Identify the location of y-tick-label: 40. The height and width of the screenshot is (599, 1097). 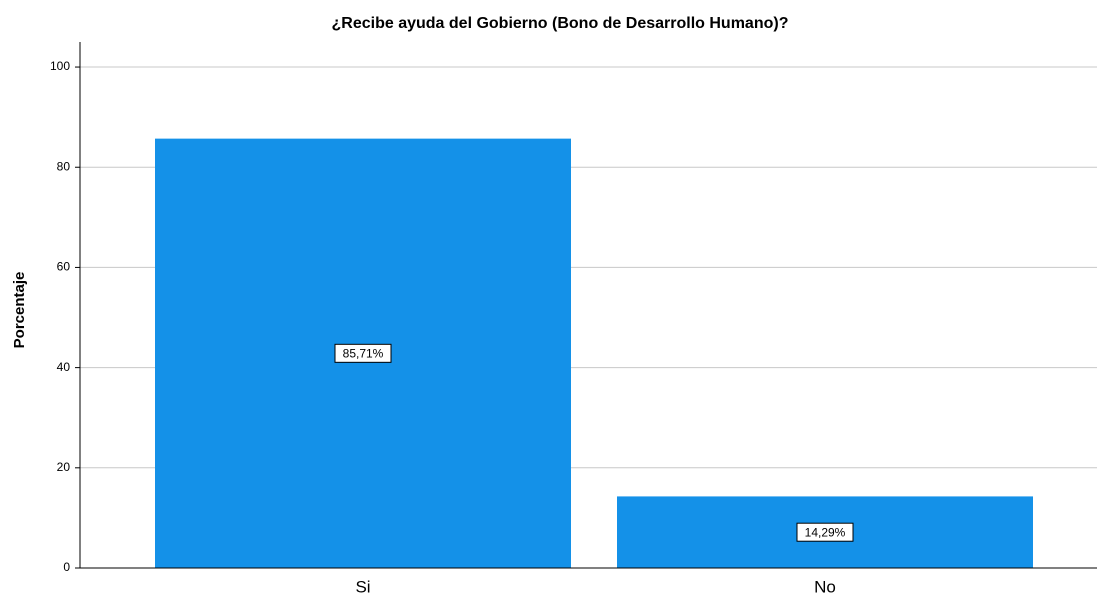
(64, 367).